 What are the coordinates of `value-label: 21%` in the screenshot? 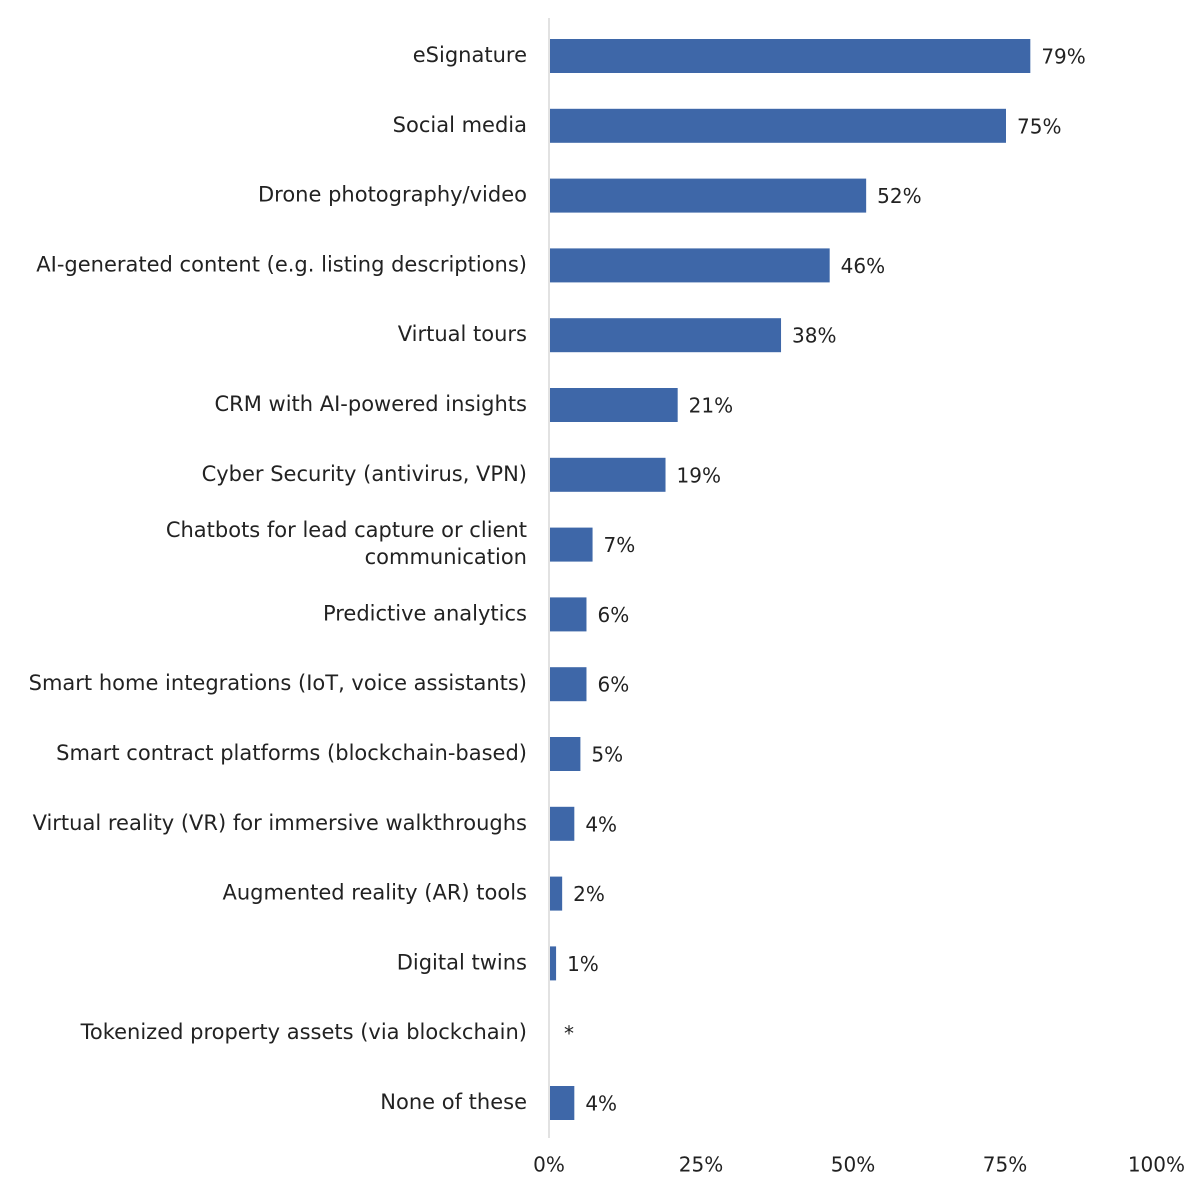 It's located at (711, 406).